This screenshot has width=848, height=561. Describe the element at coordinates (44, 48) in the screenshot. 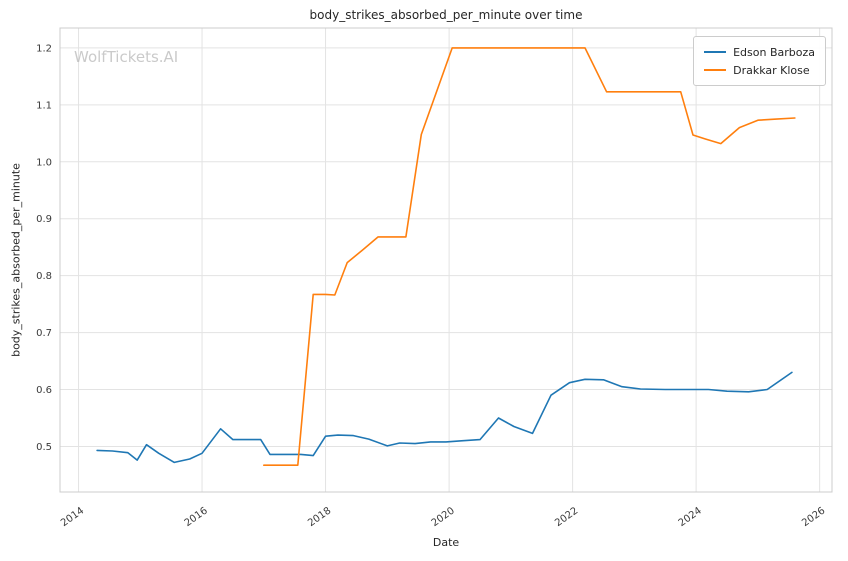

I see `svg-text: 1.2` at that location.